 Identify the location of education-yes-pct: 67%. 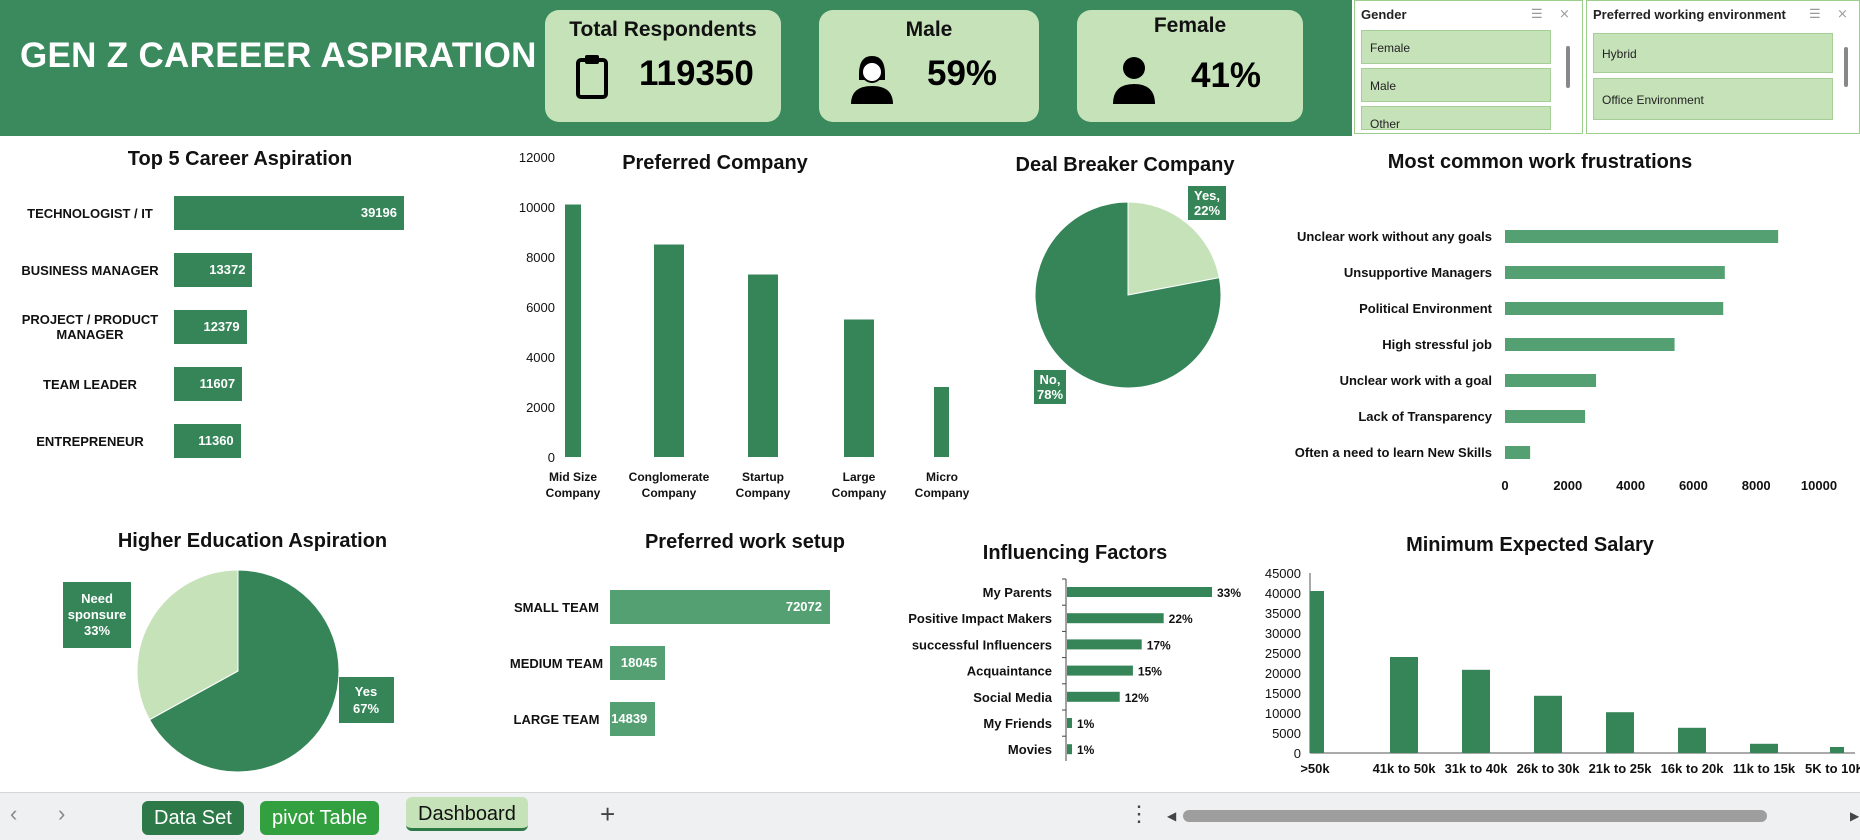
(366, 708).